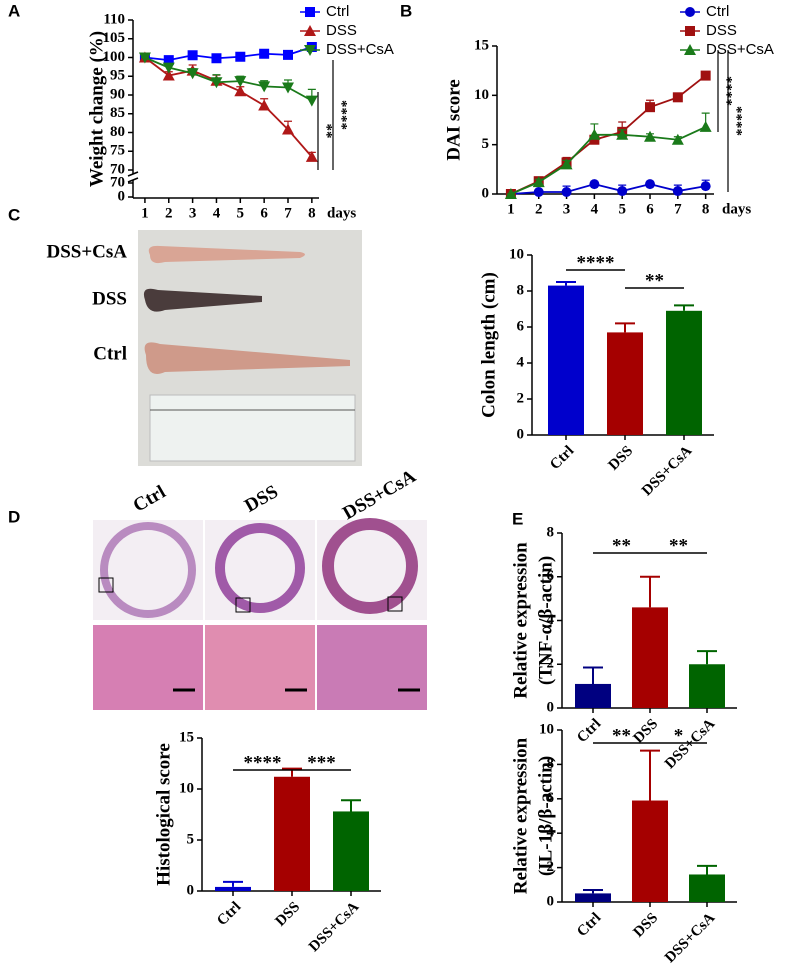 This screenshot has height=972, width=797. Describe the element at coordinates (545, 620) in the screenshot. I see `y-axis-title: (TNF-α/β-actin)` at that location.